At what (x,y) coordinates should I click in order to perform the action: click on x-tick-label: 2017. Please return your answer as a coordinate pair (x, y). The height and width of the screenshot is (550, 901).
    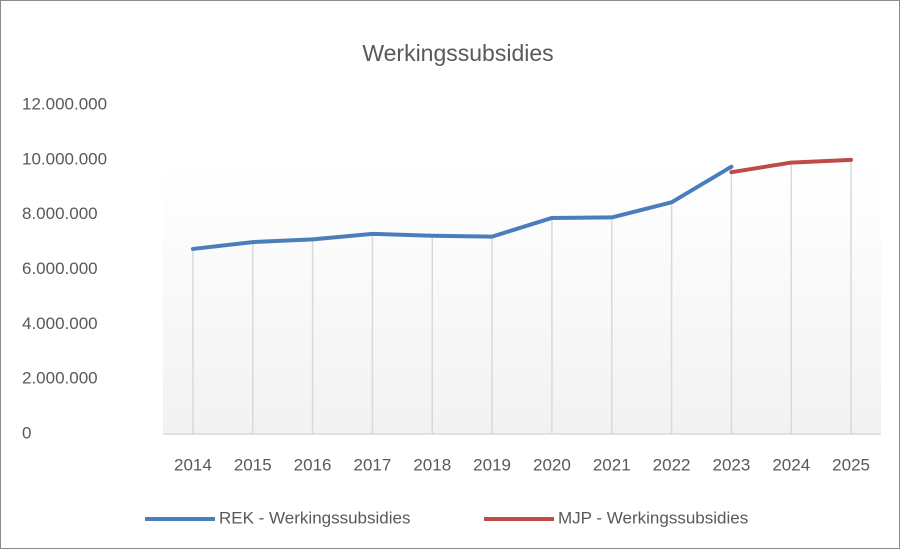
    Looking at the image, I should click on (373, 464).